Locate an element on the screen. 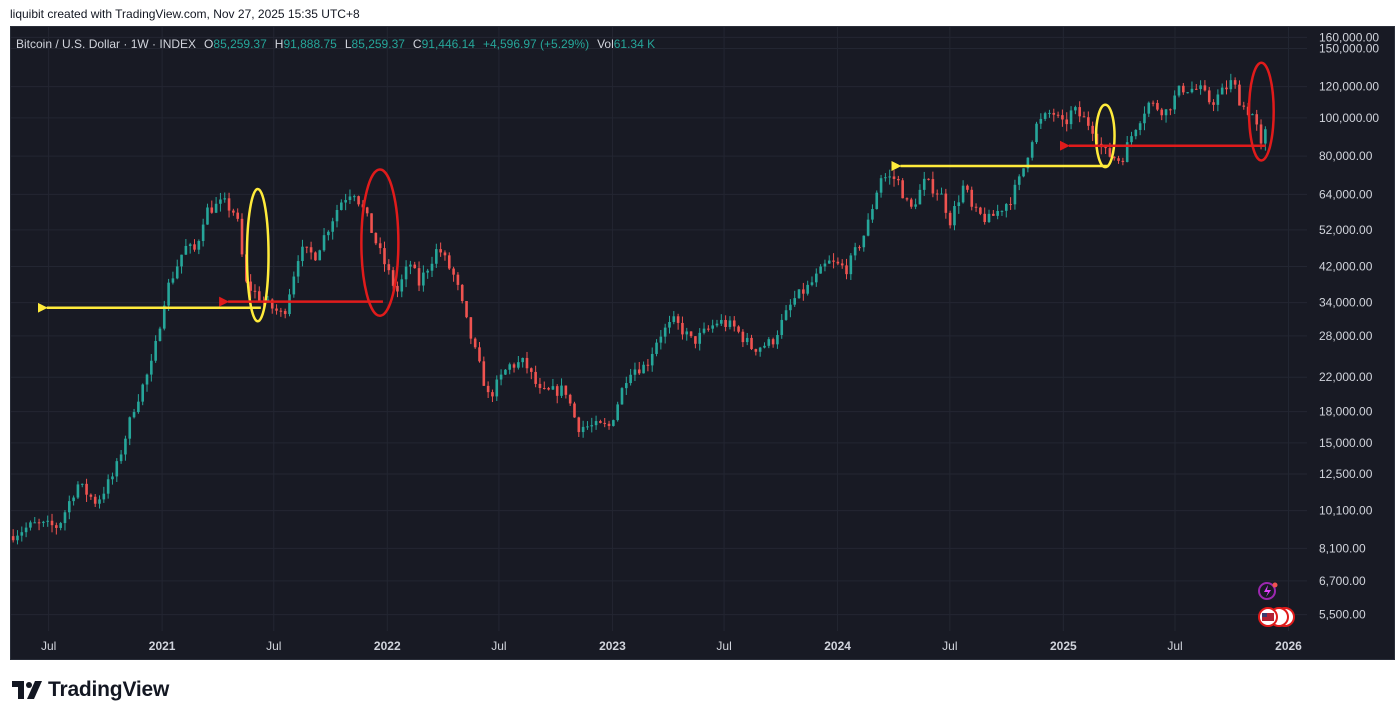  open-value: 85,259.37 is located at coordinates (240, 44).